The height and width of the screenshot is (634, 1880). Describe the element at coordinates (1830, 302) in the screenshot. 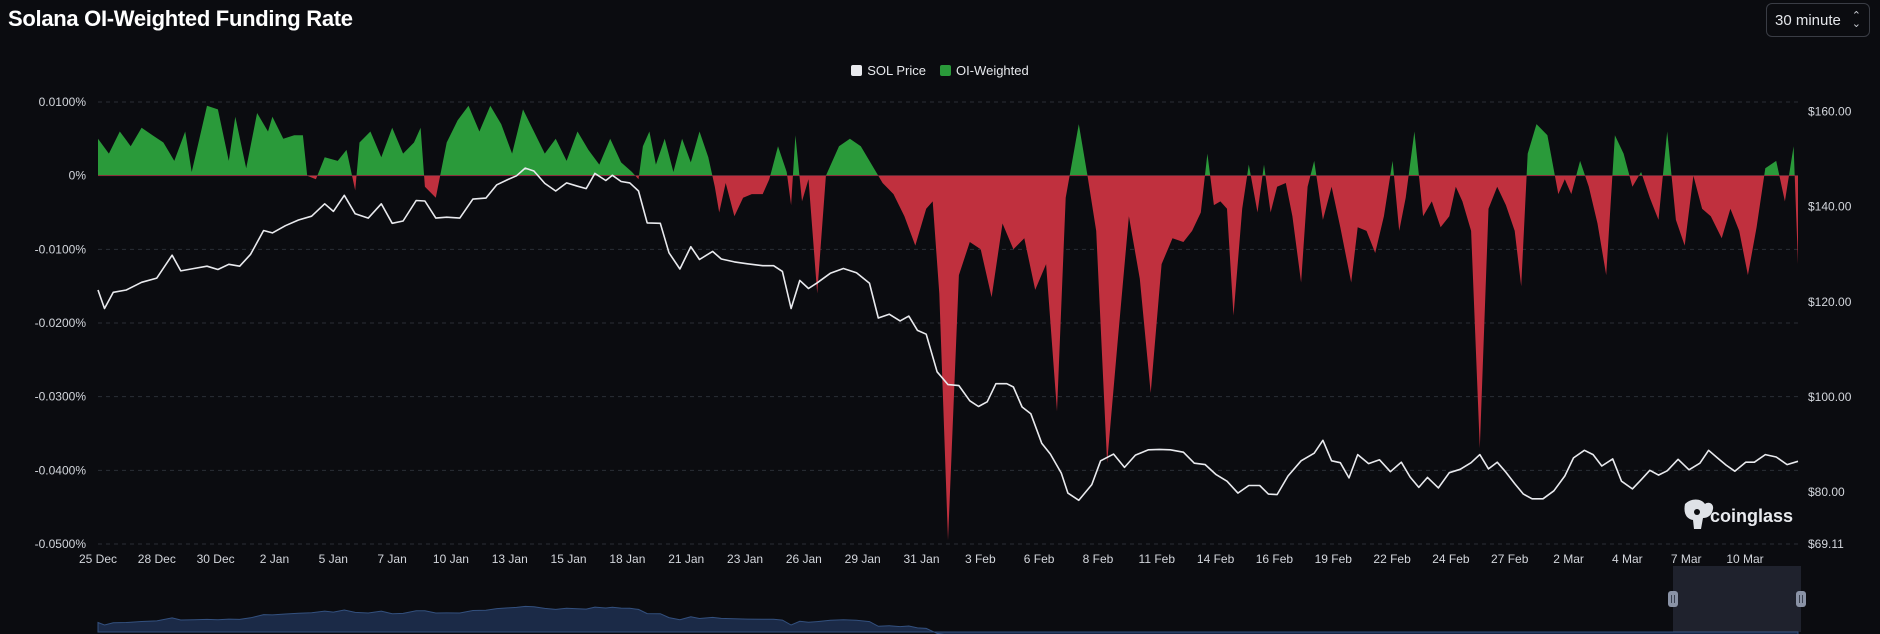

I see `y-right-tick: $120.00` at that location.